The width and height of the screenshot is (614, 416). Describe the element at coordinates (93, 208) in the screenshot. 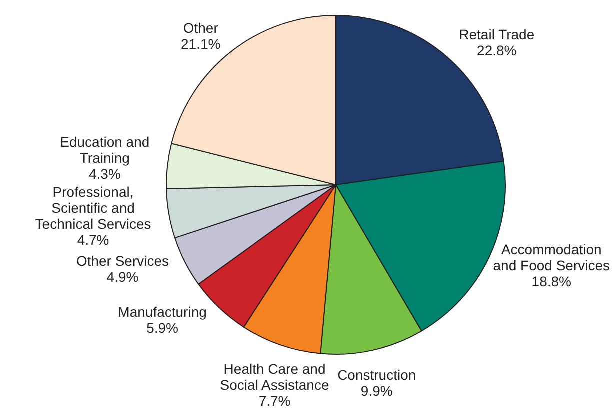

I see `slice-label: Professional, Scientific and Technical Services` at that location.